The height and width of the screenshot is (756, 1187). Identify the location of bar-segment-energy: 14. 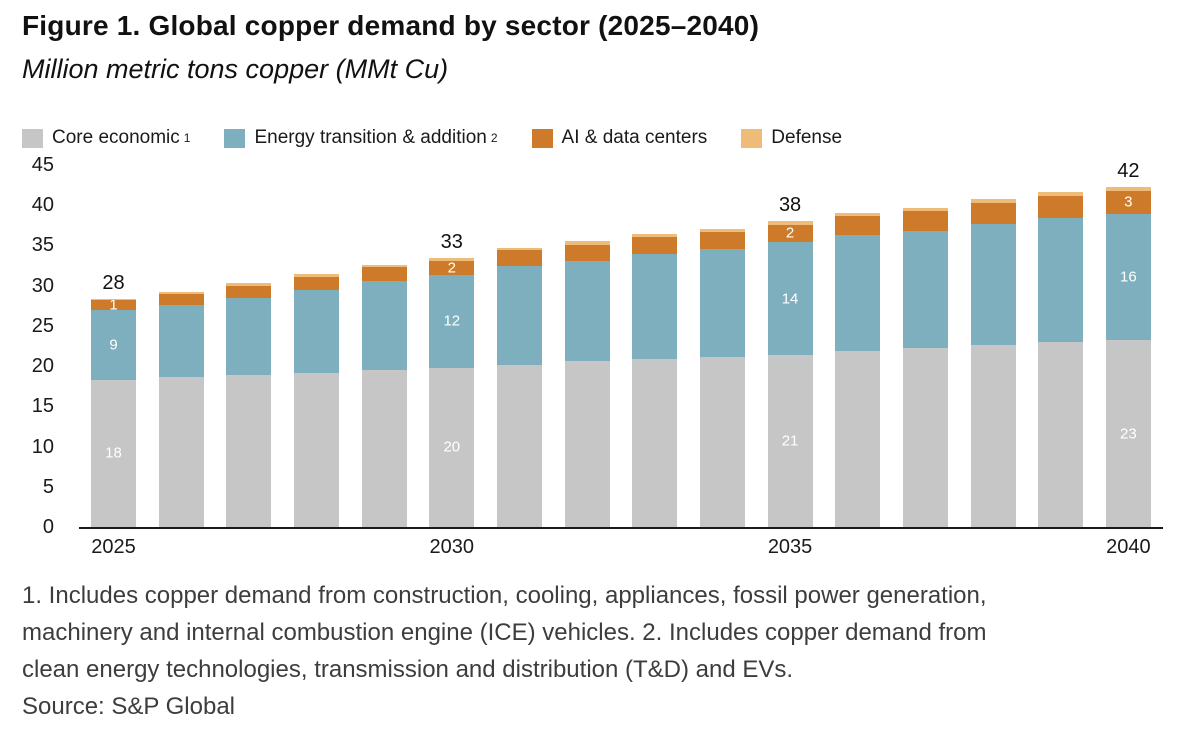
(790, 298).